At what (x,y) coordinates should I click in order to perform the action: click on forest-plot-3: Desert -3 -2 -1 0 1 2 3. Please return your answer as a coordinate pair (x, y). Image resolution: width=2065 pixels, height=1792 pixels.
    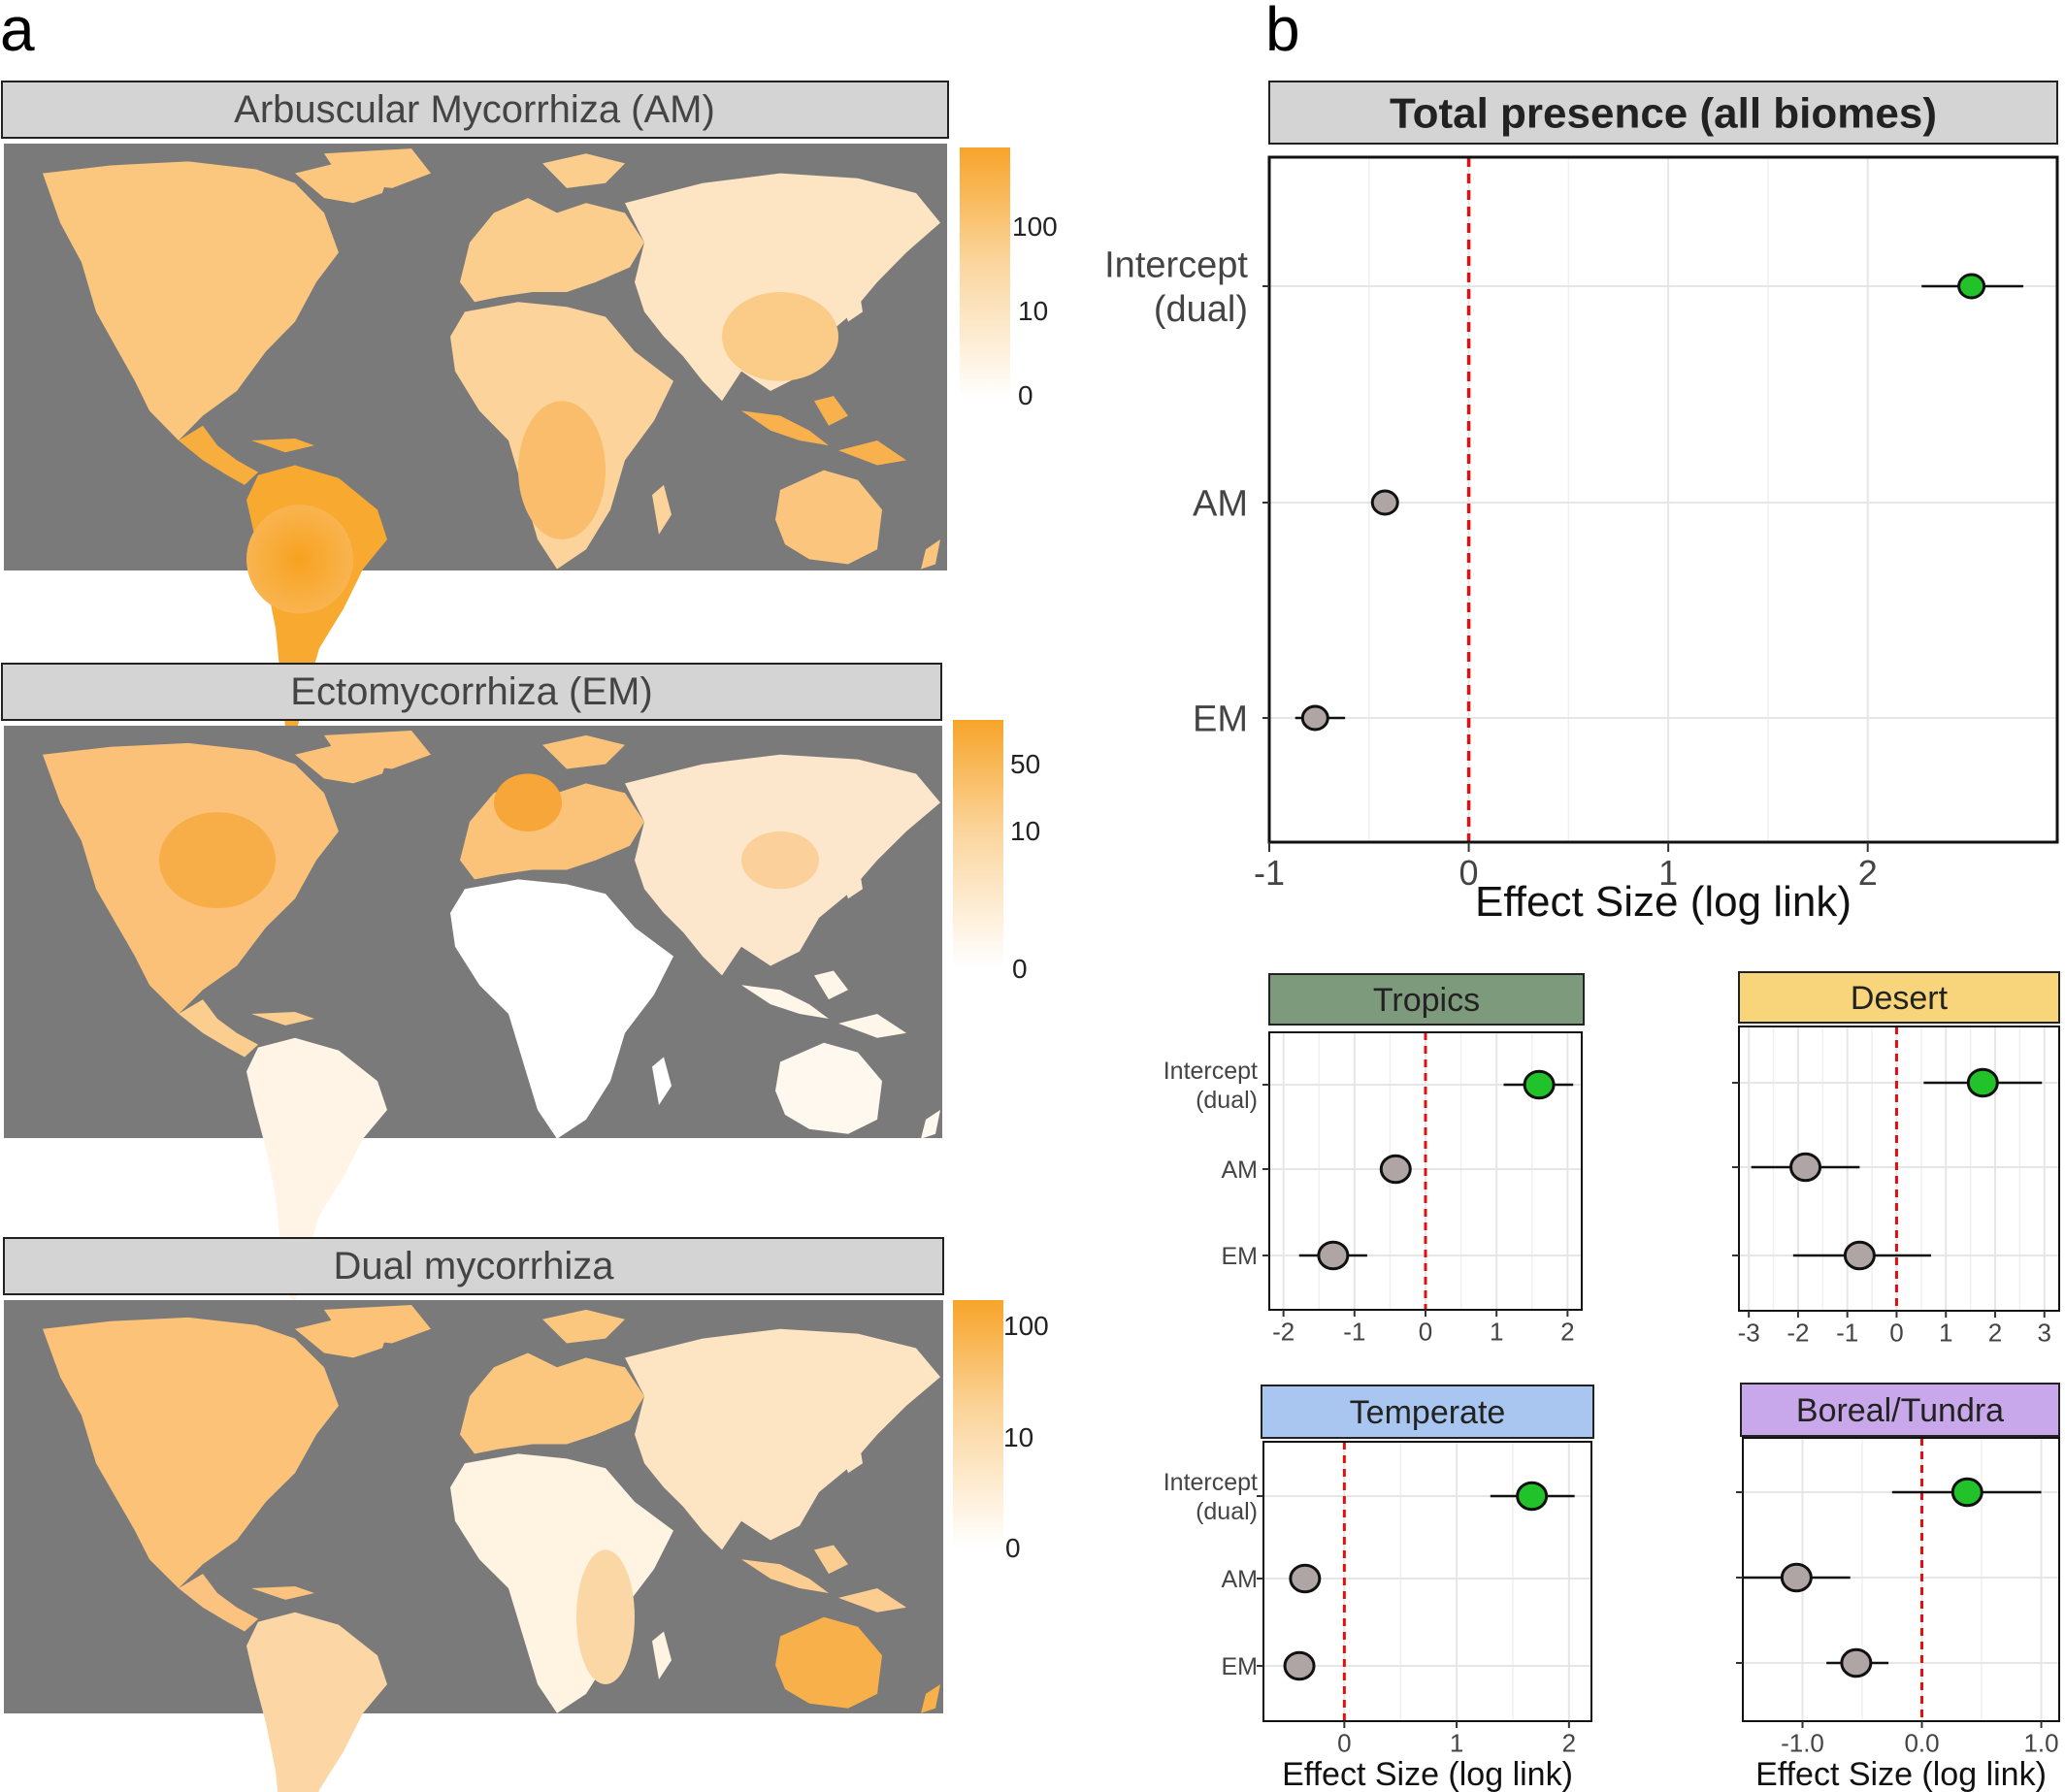
    Looking at the image, I should click on (1896, 1159).